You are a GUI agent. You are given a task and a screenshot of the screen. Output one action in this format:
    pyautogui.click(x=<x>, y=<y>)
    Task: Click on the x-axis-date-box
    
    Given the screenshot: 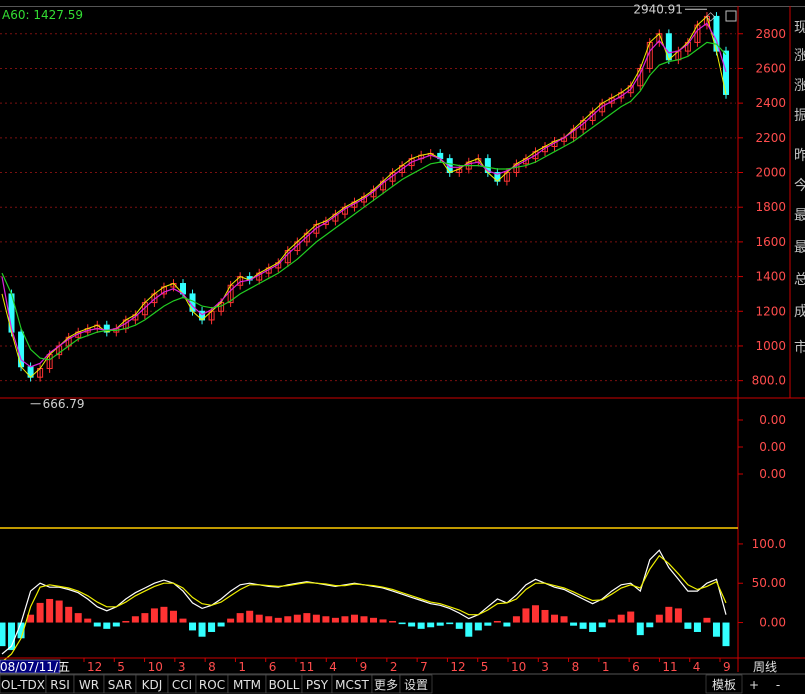 What is the action you would take?
    pyautogui.click(x=30, y=666)
    